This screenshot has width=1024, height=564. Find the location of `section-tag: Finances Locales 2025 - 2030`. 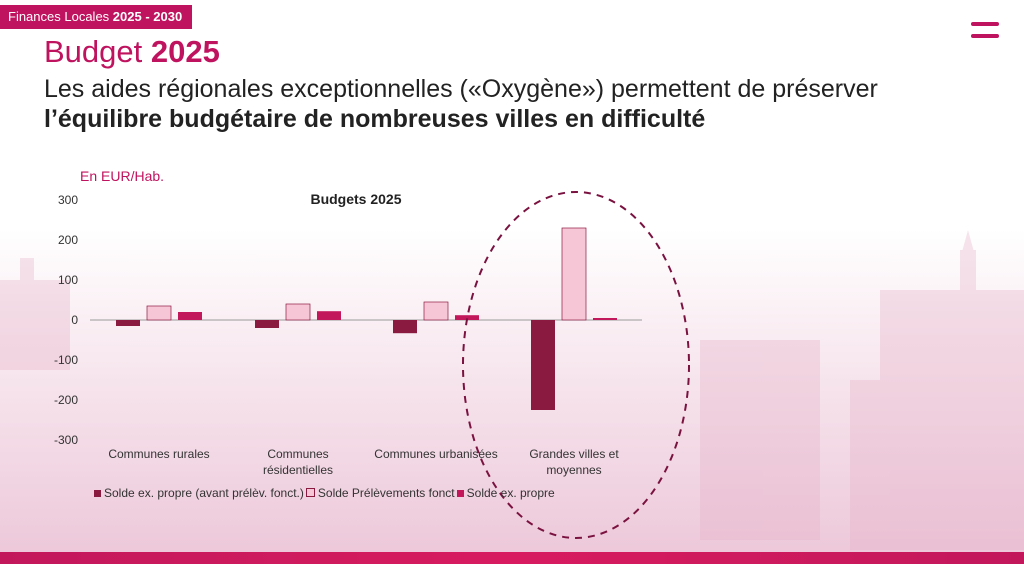

section-tag: Finances Locales 2025 - 2030 is located at coordinates (96, 17).